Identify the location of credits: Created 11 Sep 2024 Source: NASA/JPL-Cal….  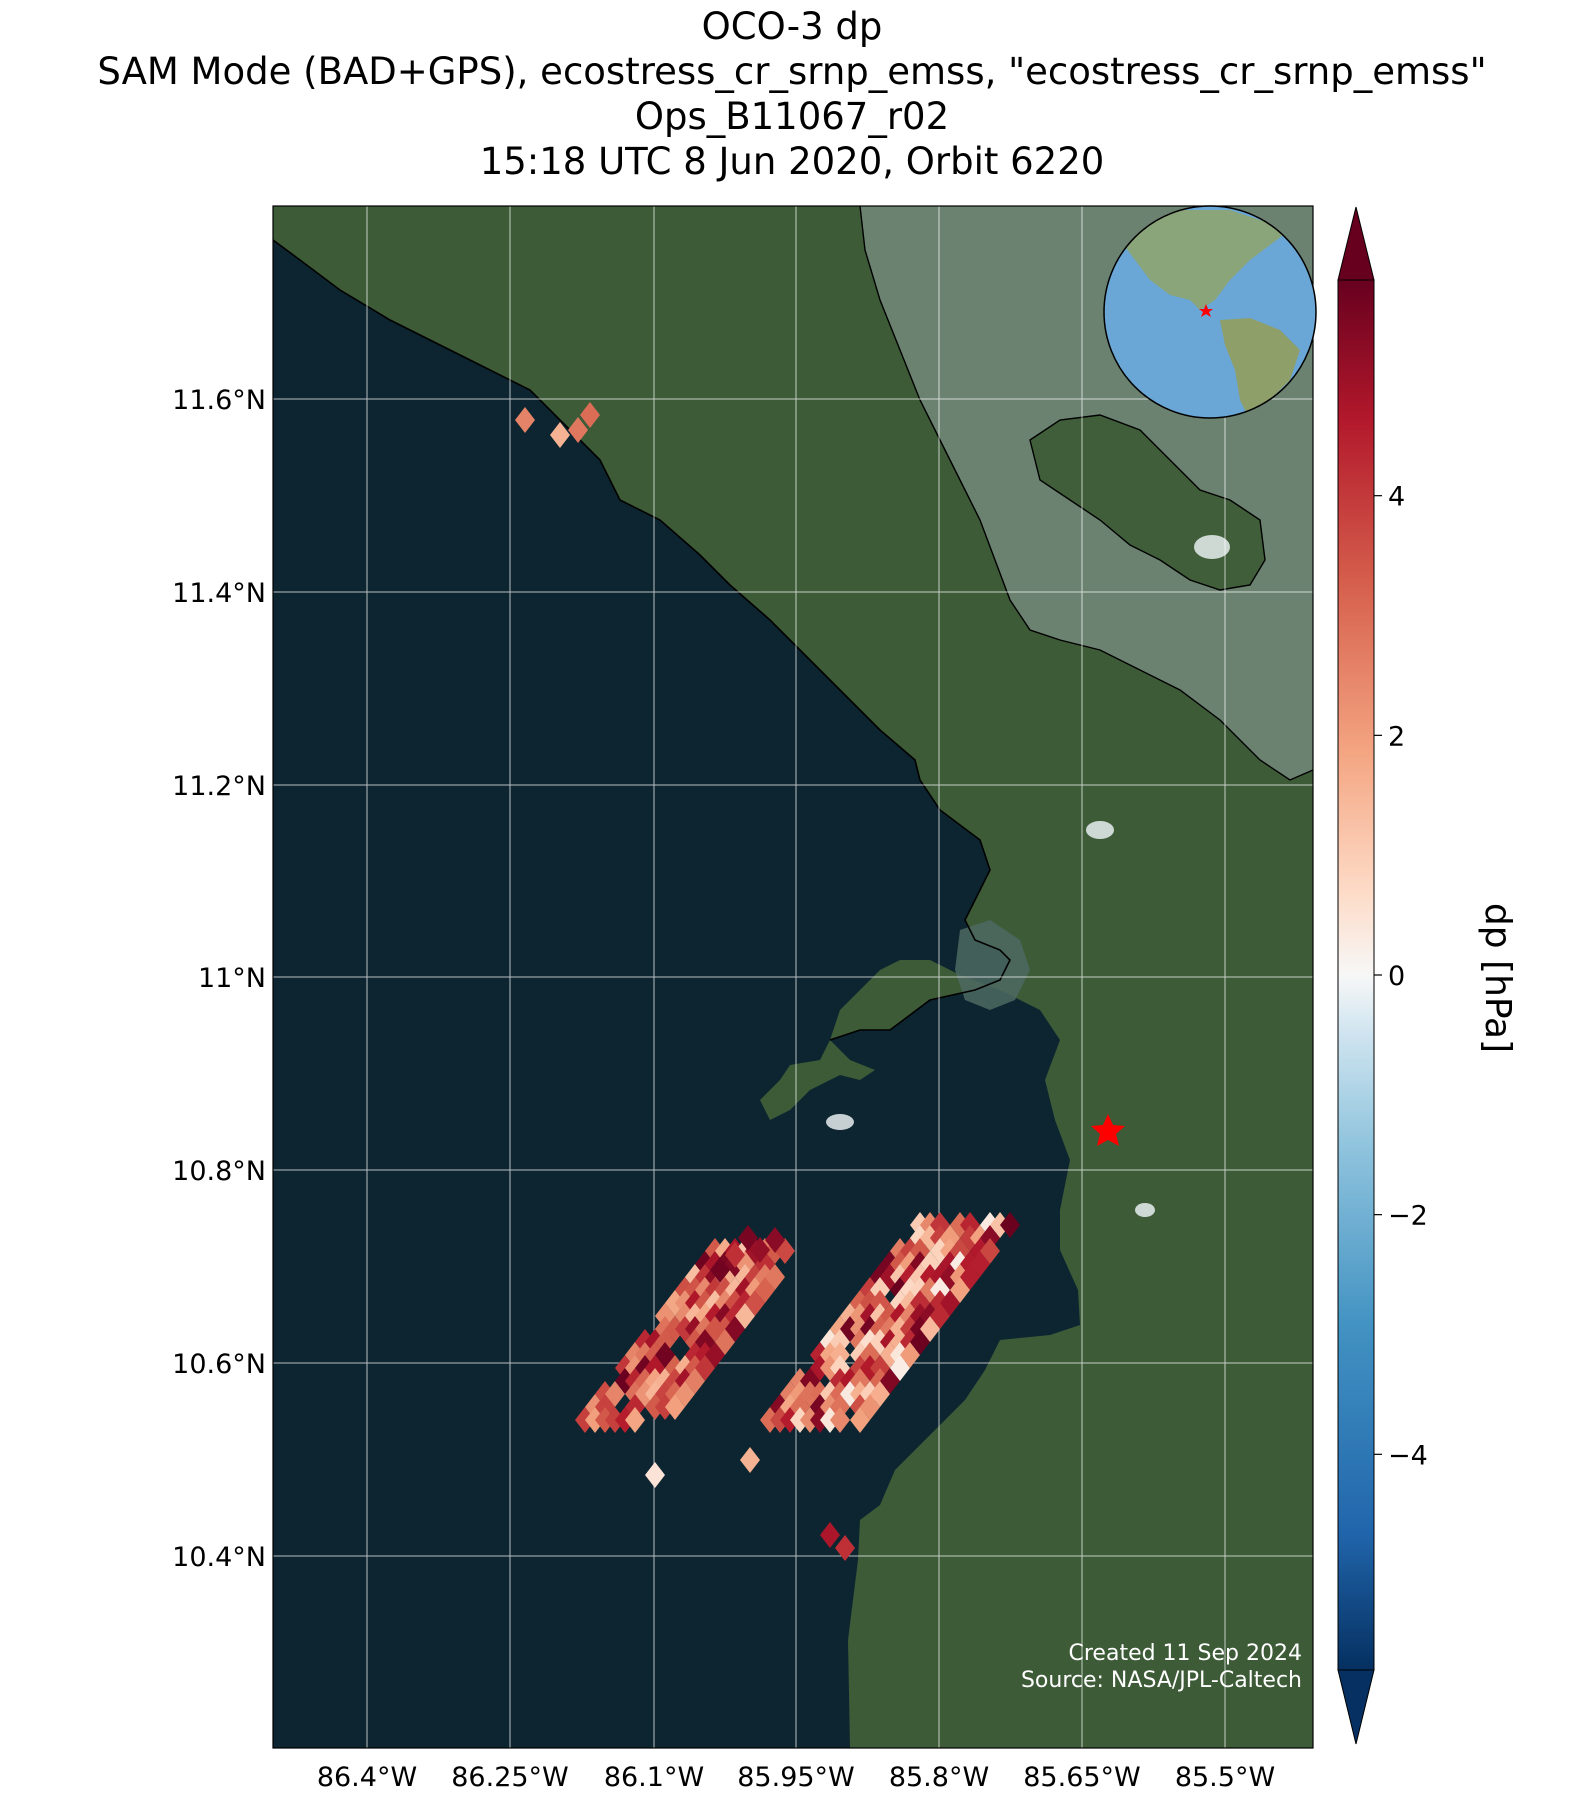
(1161, 1667).